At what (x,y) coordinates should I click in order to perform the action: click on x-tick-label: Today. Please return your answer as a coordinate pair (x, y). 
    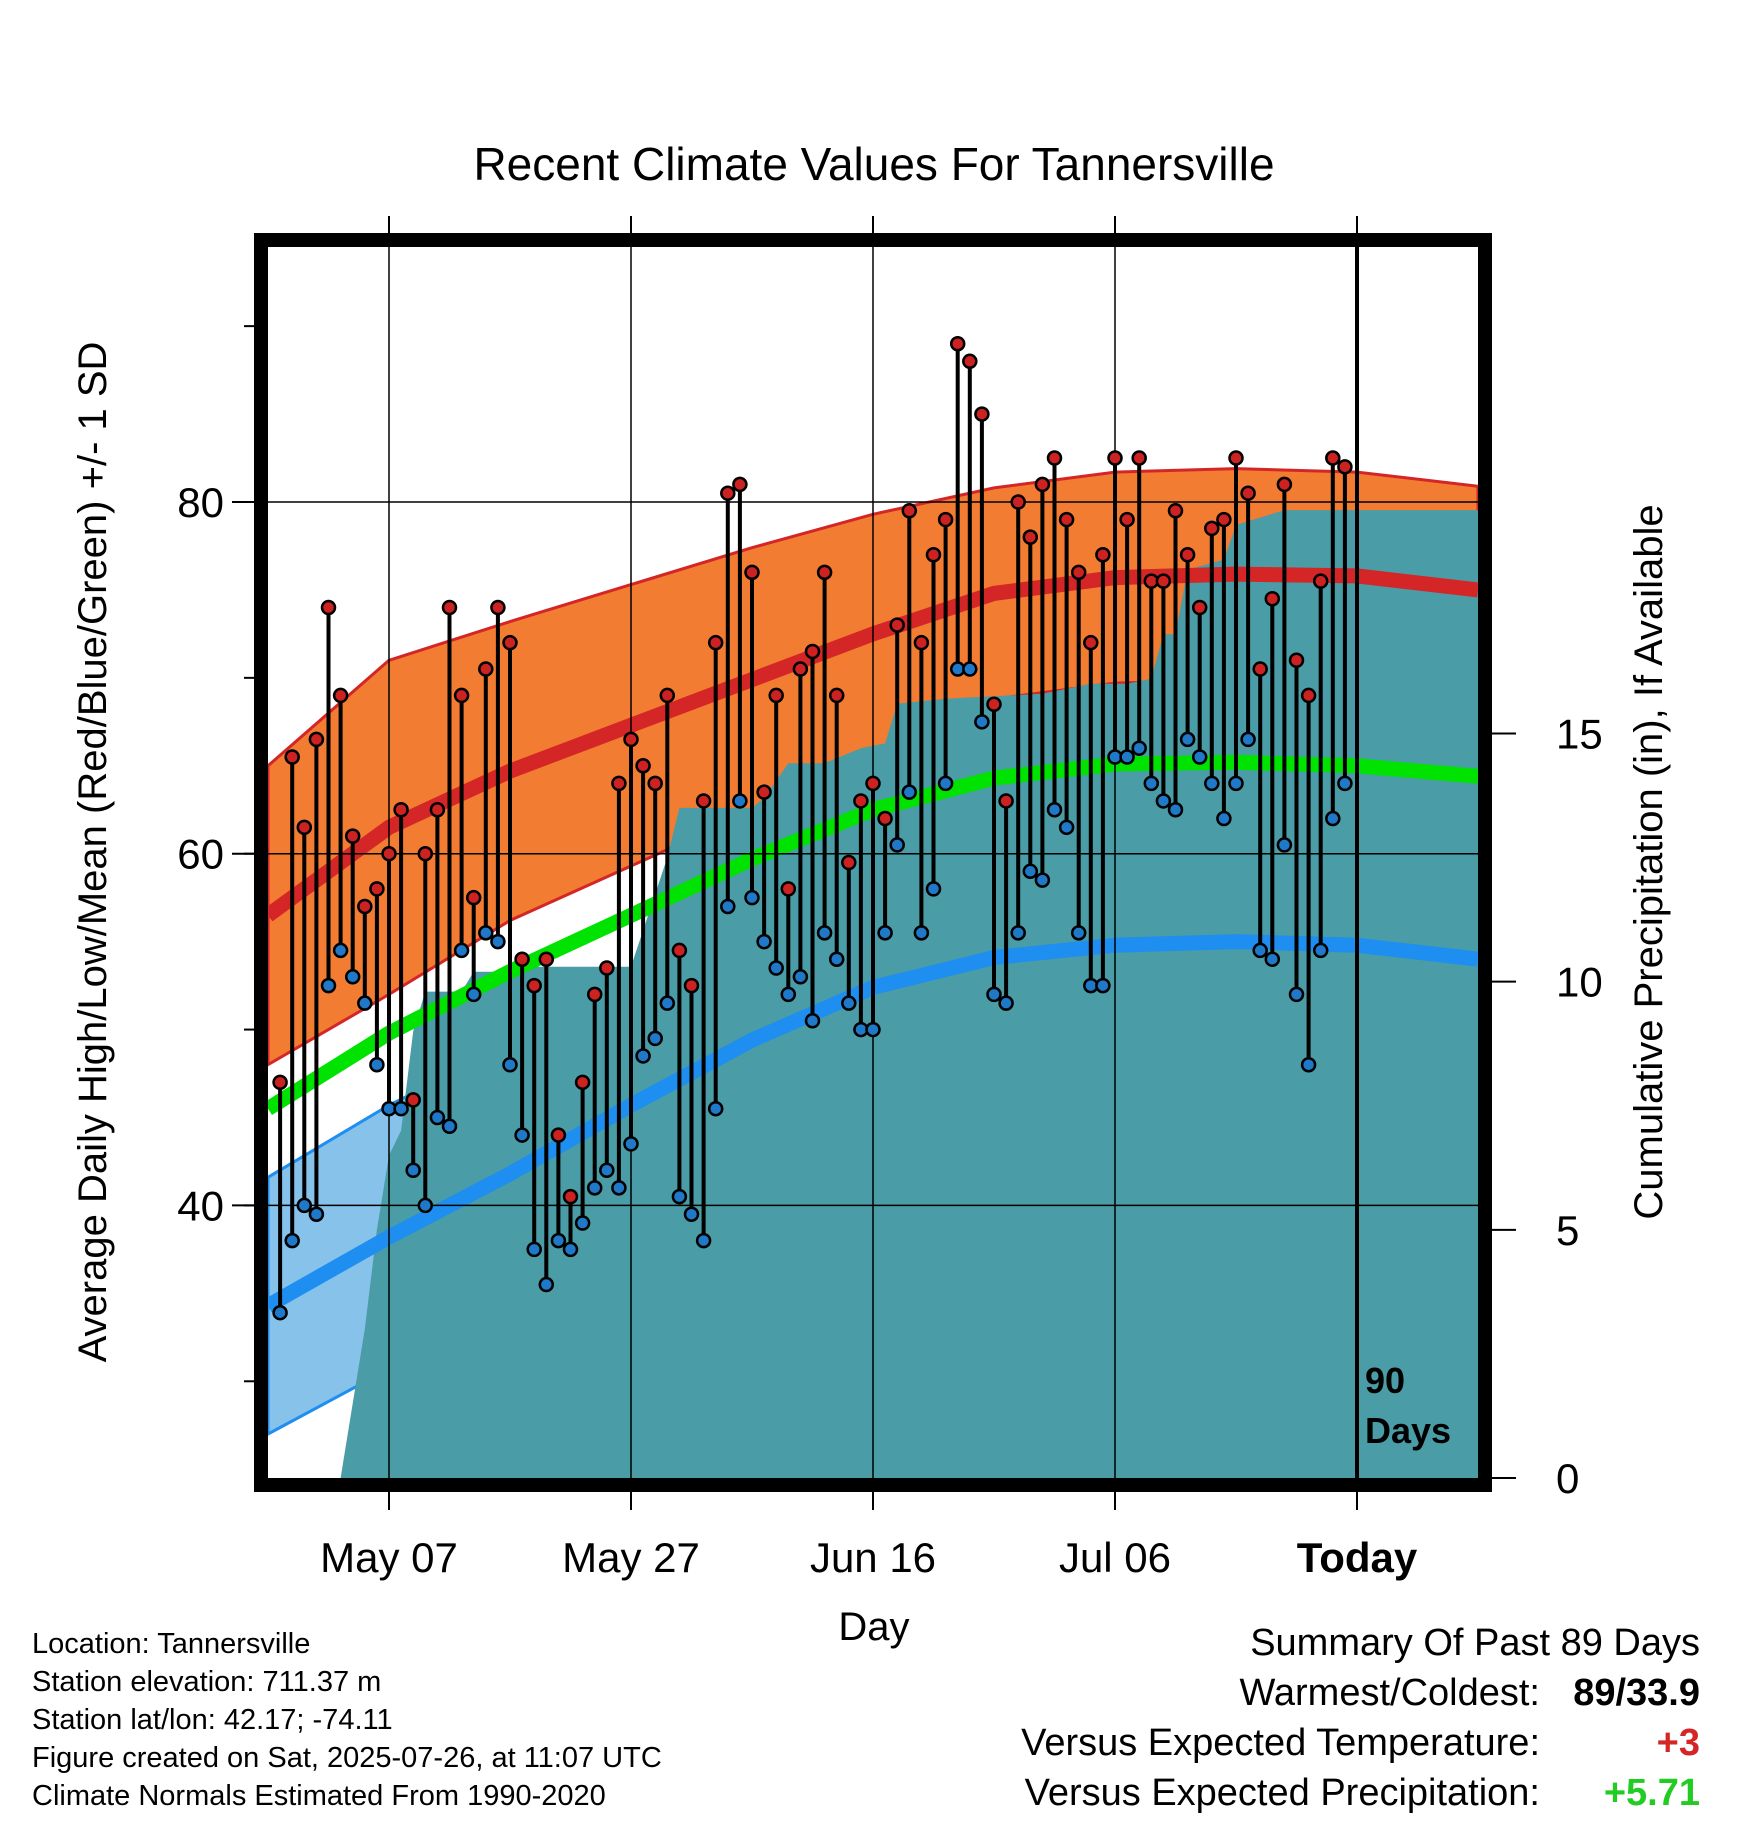
    Looking at the image, I should click on (1357, 1557).